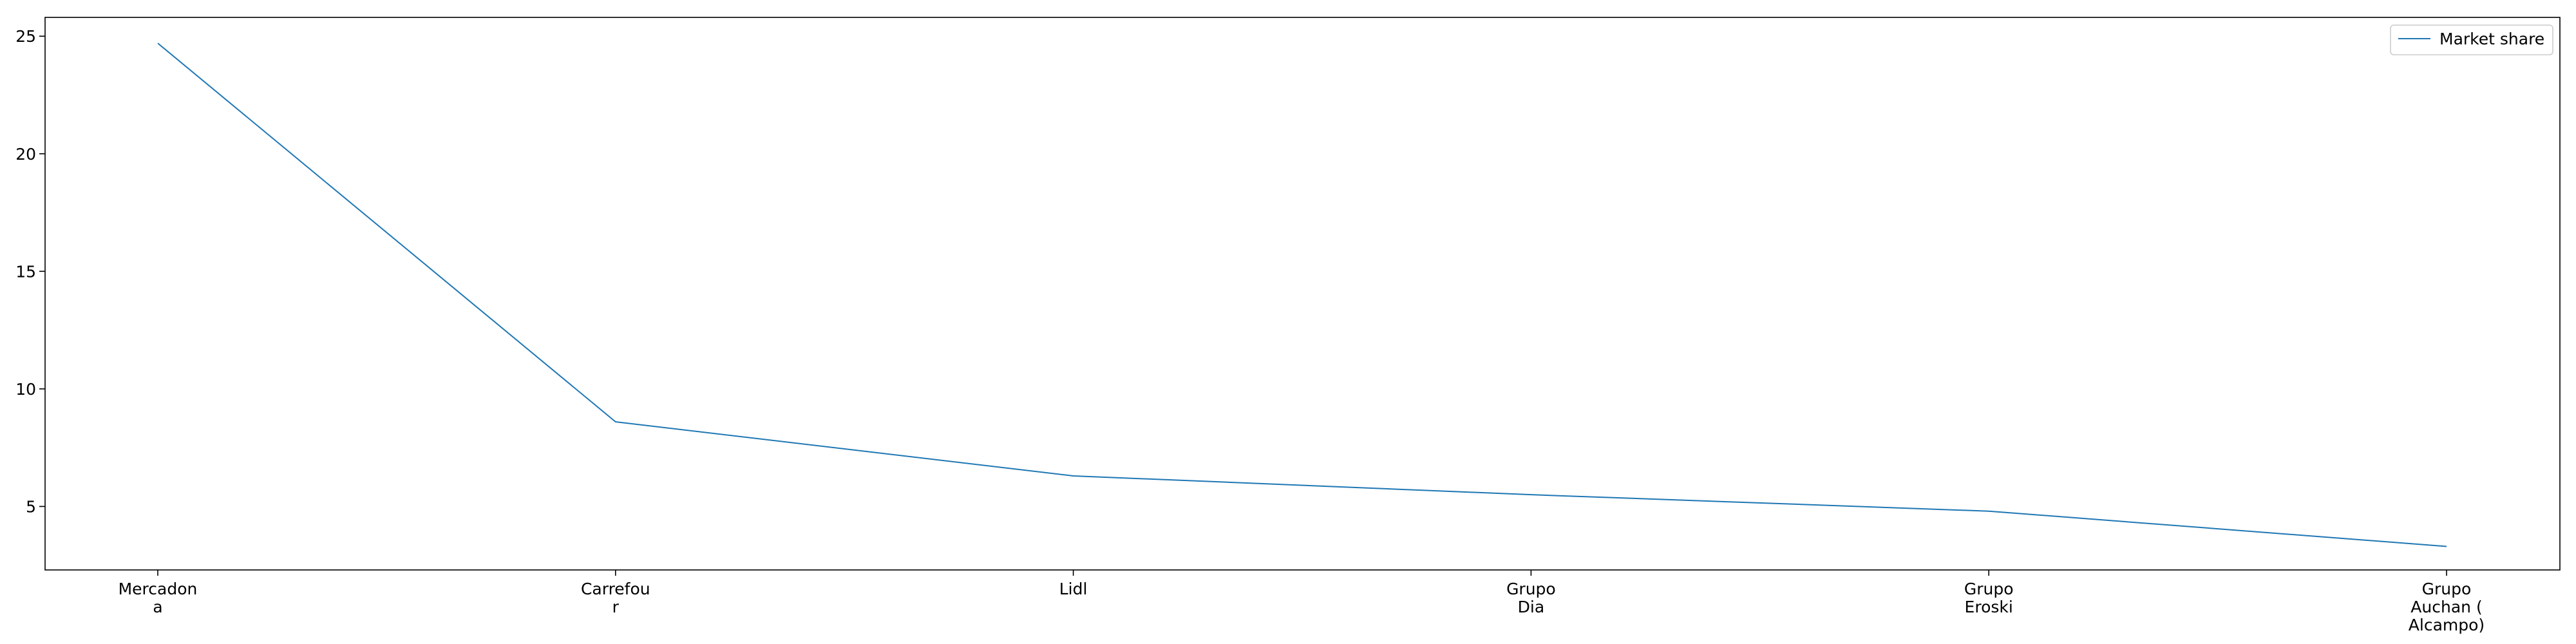 This screenshot has height=644, width=2576. I want to click on y-tick-label: 10, so click(26, 389).